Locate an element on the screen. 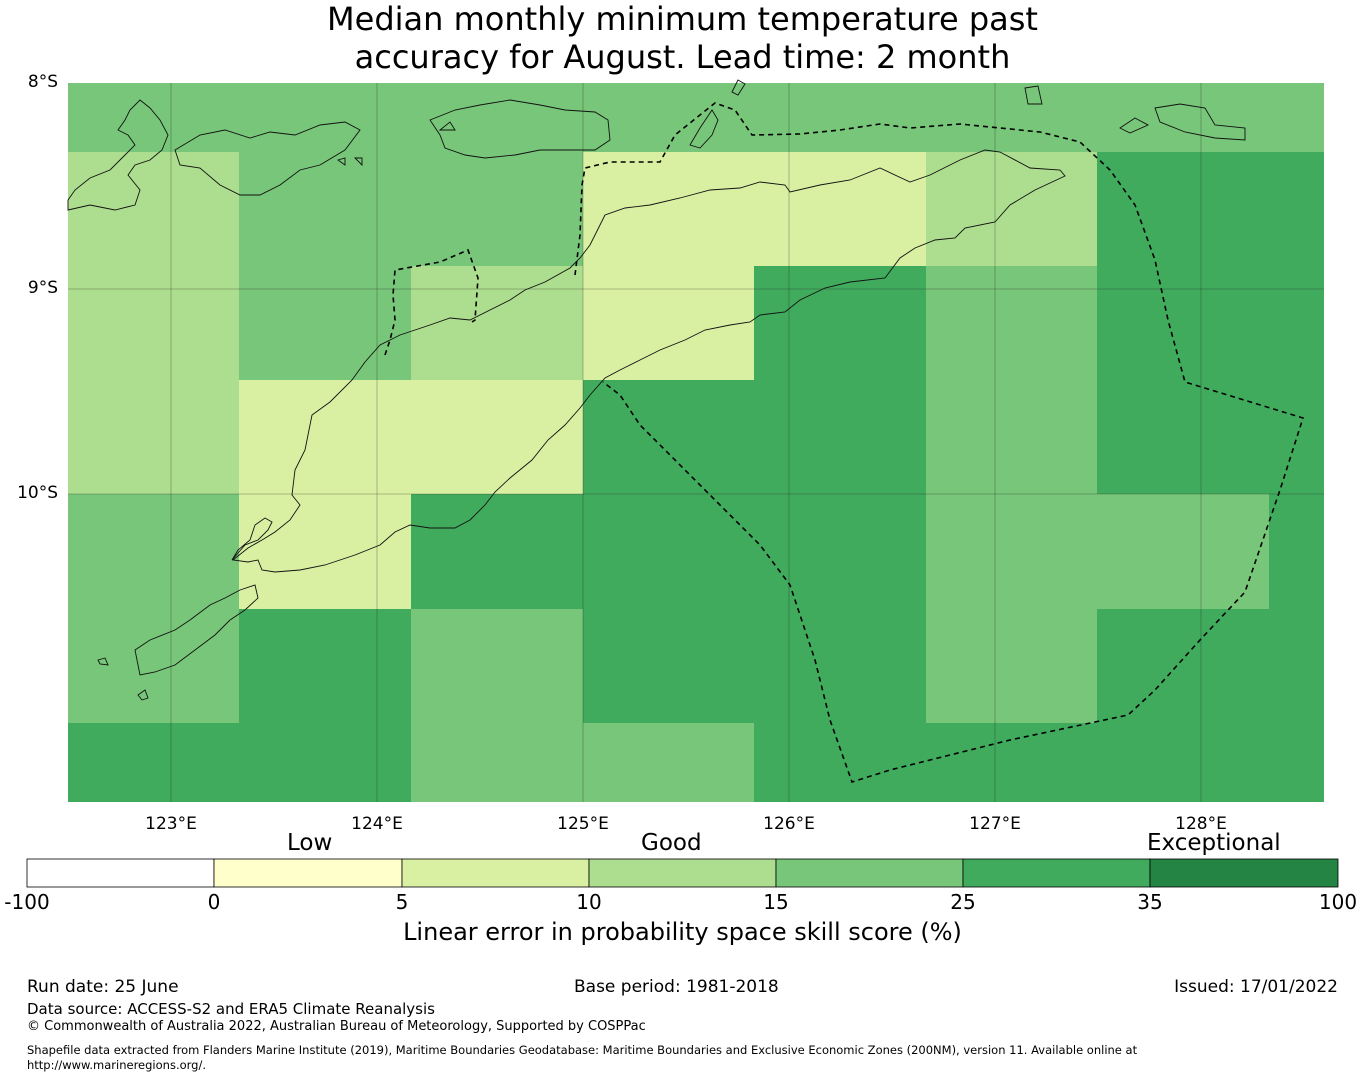 This screenshot has width=1365, height=1080. kisar-island is located at coordinates (1033, 95).